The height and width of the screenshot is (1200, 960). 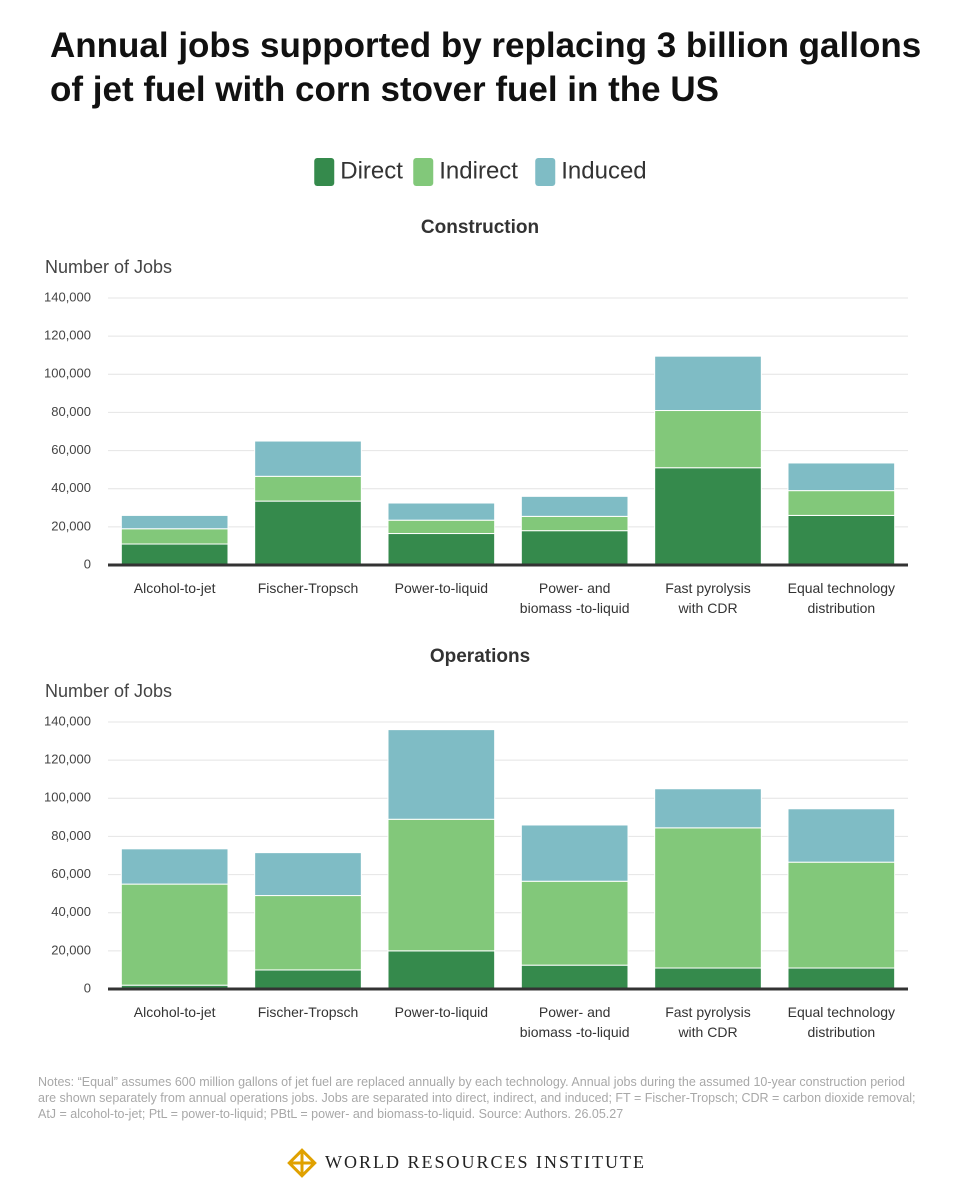 I want to click on legend-label: Induced, so click(x=603, y=170).